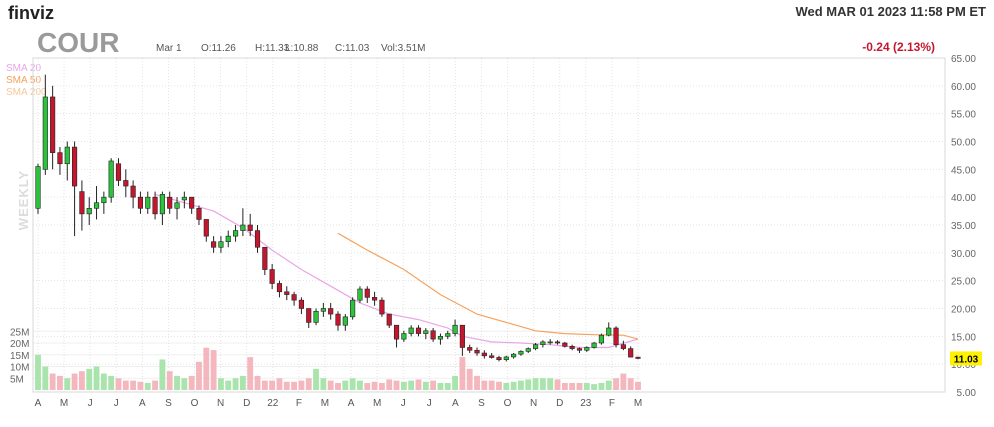 This screenshot has width=994, height=427. What do you see at coordinates (963, 310) in the screenshot?
I see `price-tick-label: 20.00` at bounding box center [963, 310].